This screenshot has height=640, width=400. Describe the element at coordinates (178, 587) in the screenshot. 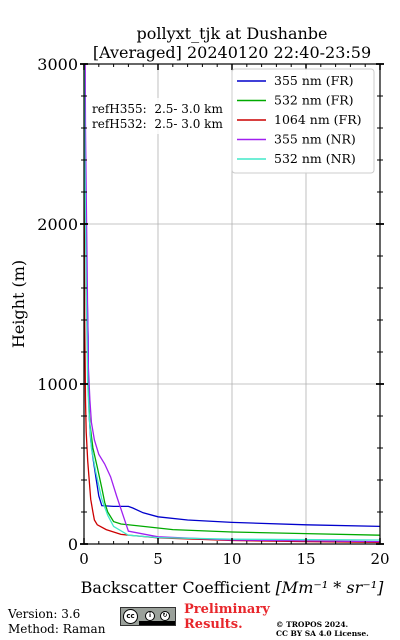

I see `x-axis-label-text: Backscatter Coefficient` at that location.